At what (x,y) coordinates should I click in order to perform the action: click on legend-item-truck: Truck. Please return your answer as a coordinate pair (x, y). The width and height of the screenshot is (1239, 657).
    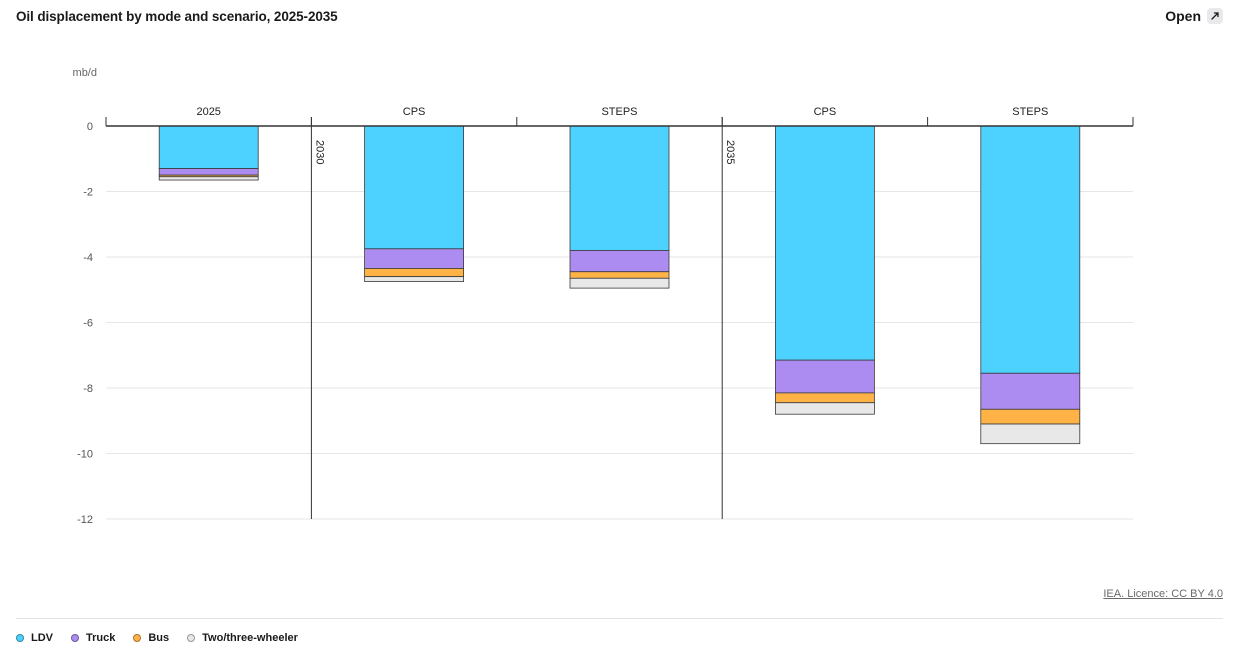
    Looking at the image, I should click on (93, 638).